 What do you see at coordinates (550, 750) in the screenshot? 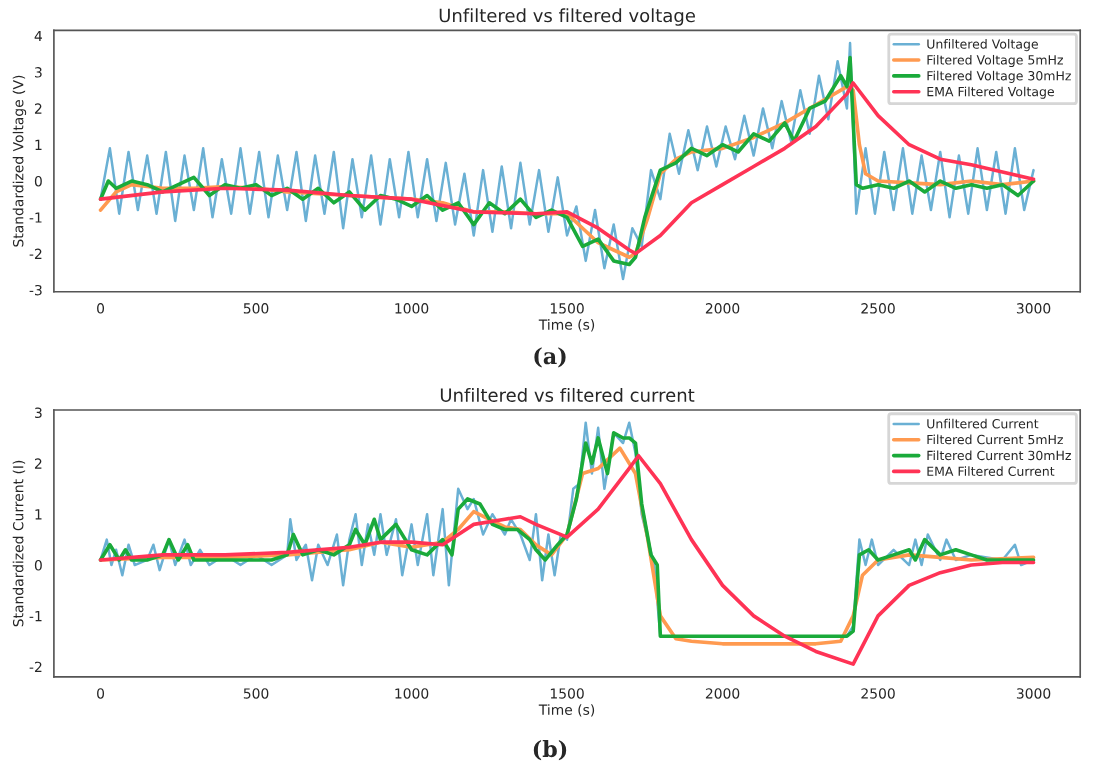
I see `text: (b)` at bounding box center [550, 750].